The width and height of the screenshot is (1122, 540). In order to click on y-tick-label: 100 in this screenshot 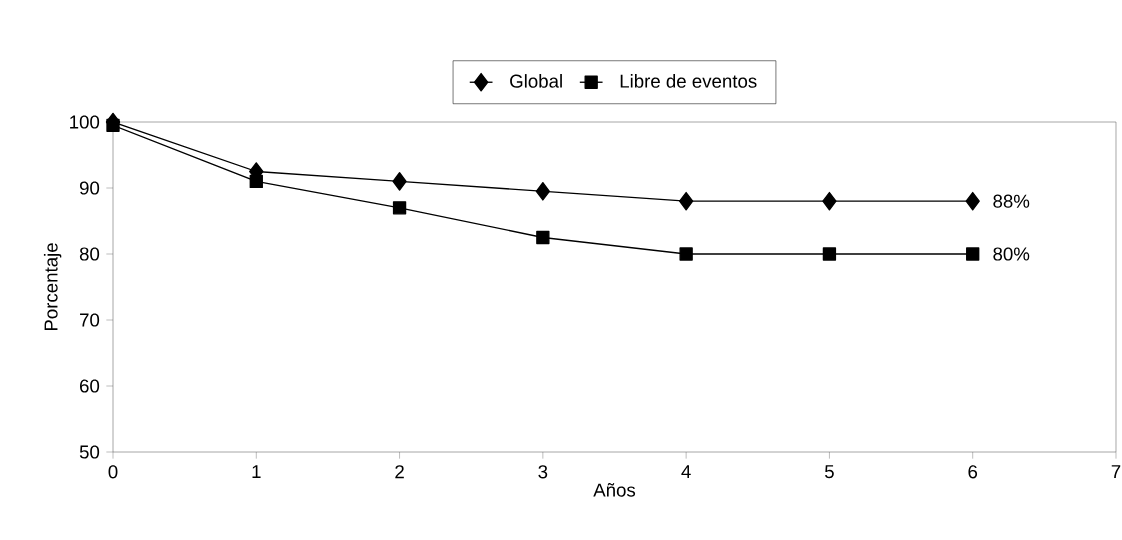, I will do `click(85, 122)`.